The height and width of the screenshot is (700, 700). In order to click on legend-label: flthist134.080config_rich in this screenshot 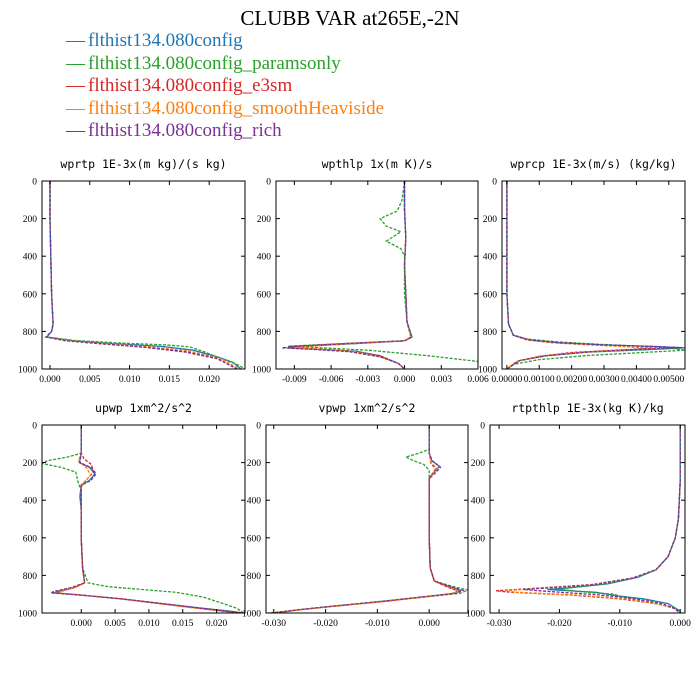, I will do `click(185, 130)`.